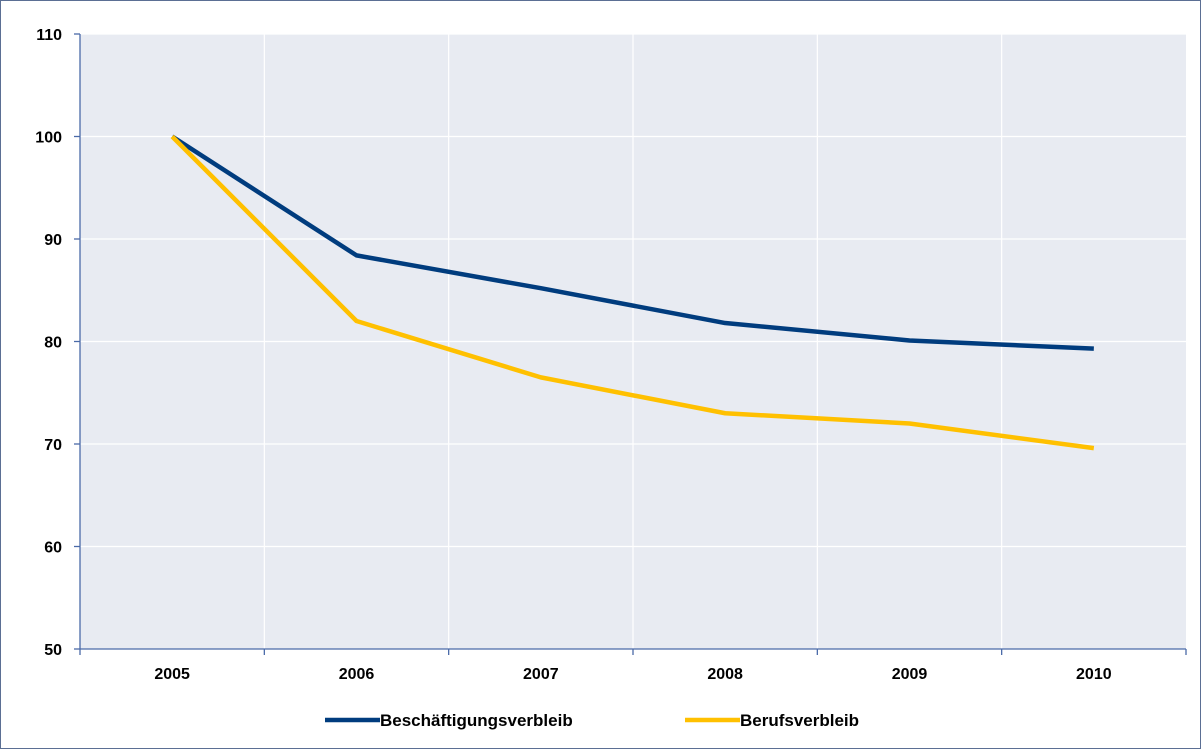 This screenshot has height=749, width=1201. I want to click on x-tick-label: 2010, so click(1094, 674).